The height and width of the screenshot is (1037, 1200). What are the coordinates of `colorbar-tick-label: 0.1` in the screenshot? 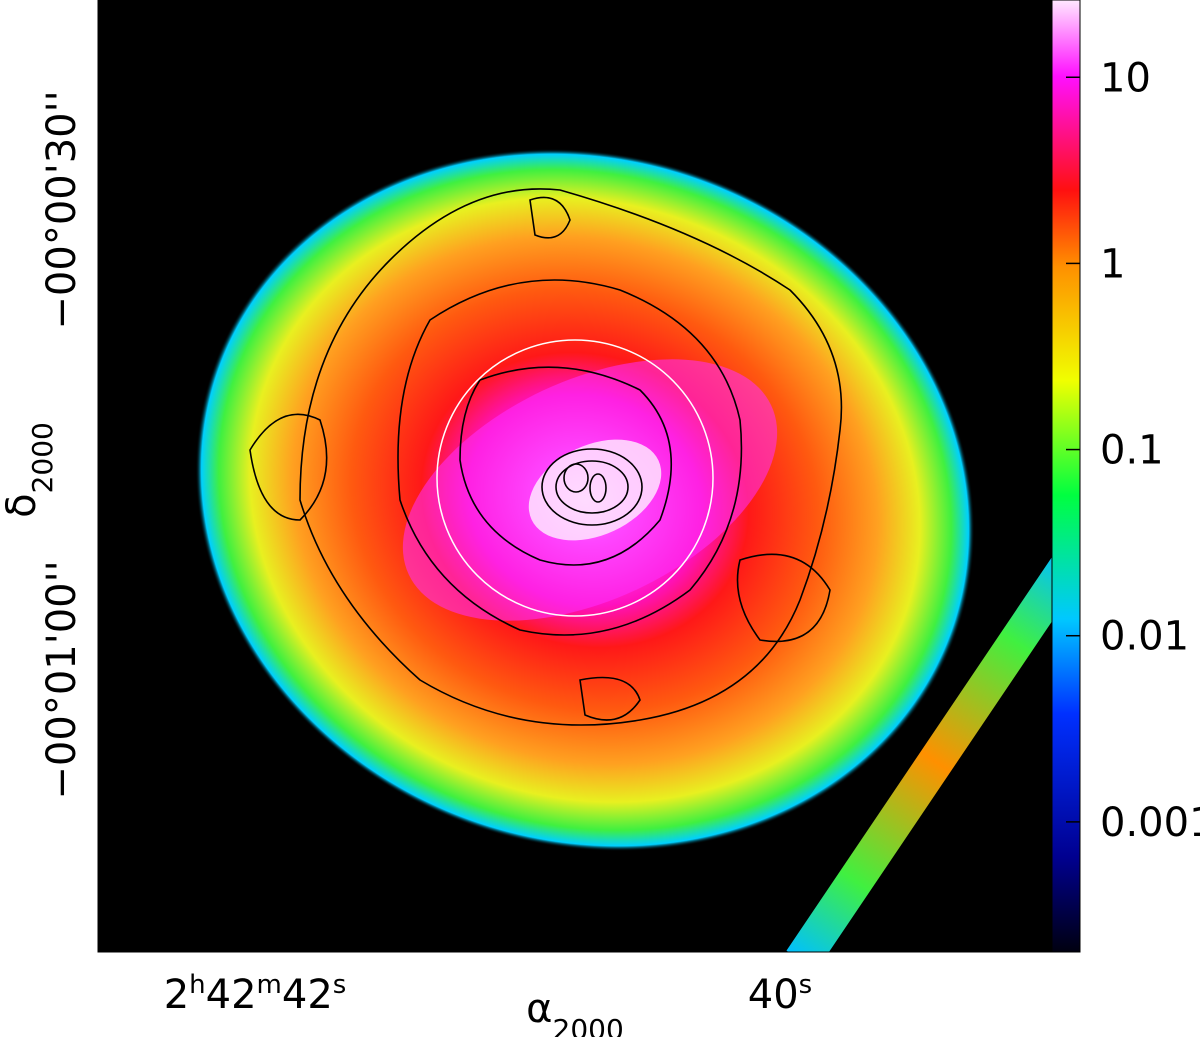 It's located at (1132, 451).